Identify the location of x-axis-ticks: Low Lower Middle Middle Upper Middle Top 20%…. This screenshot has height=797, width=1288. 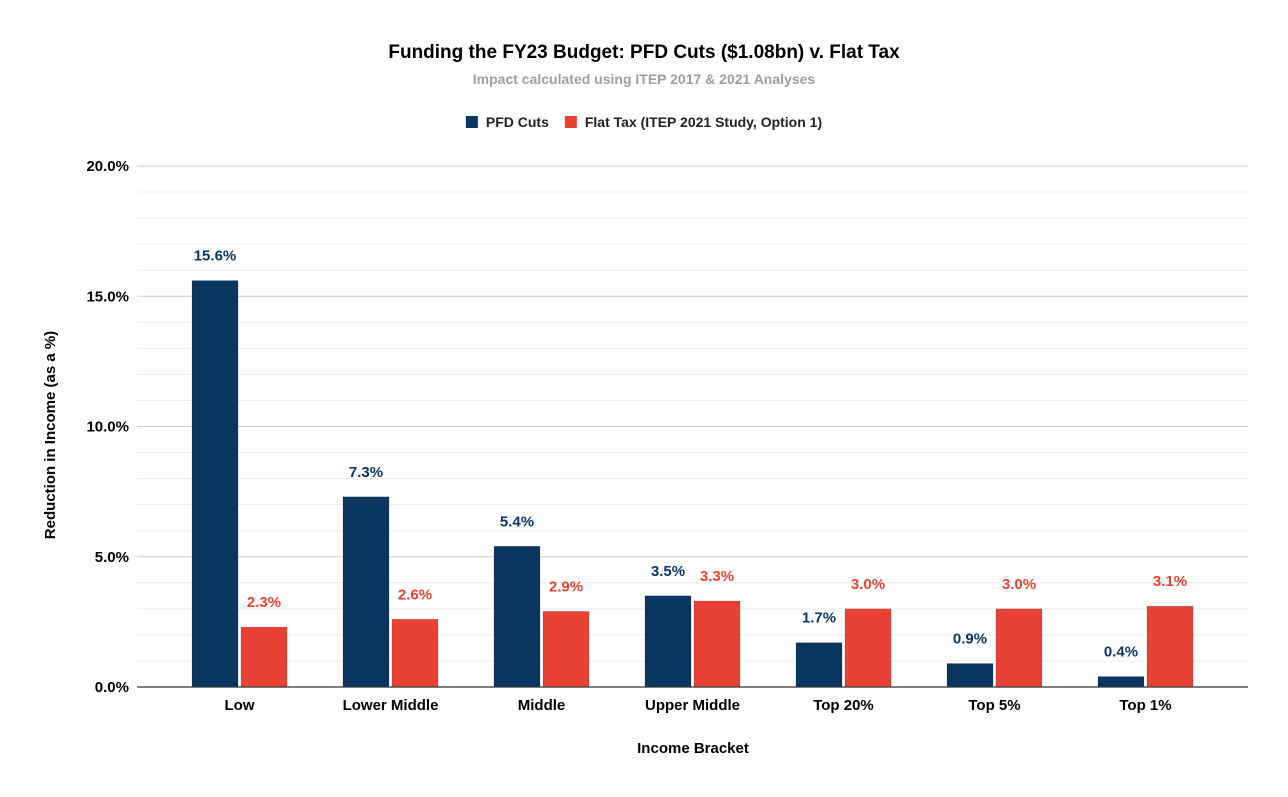
(698, 705).